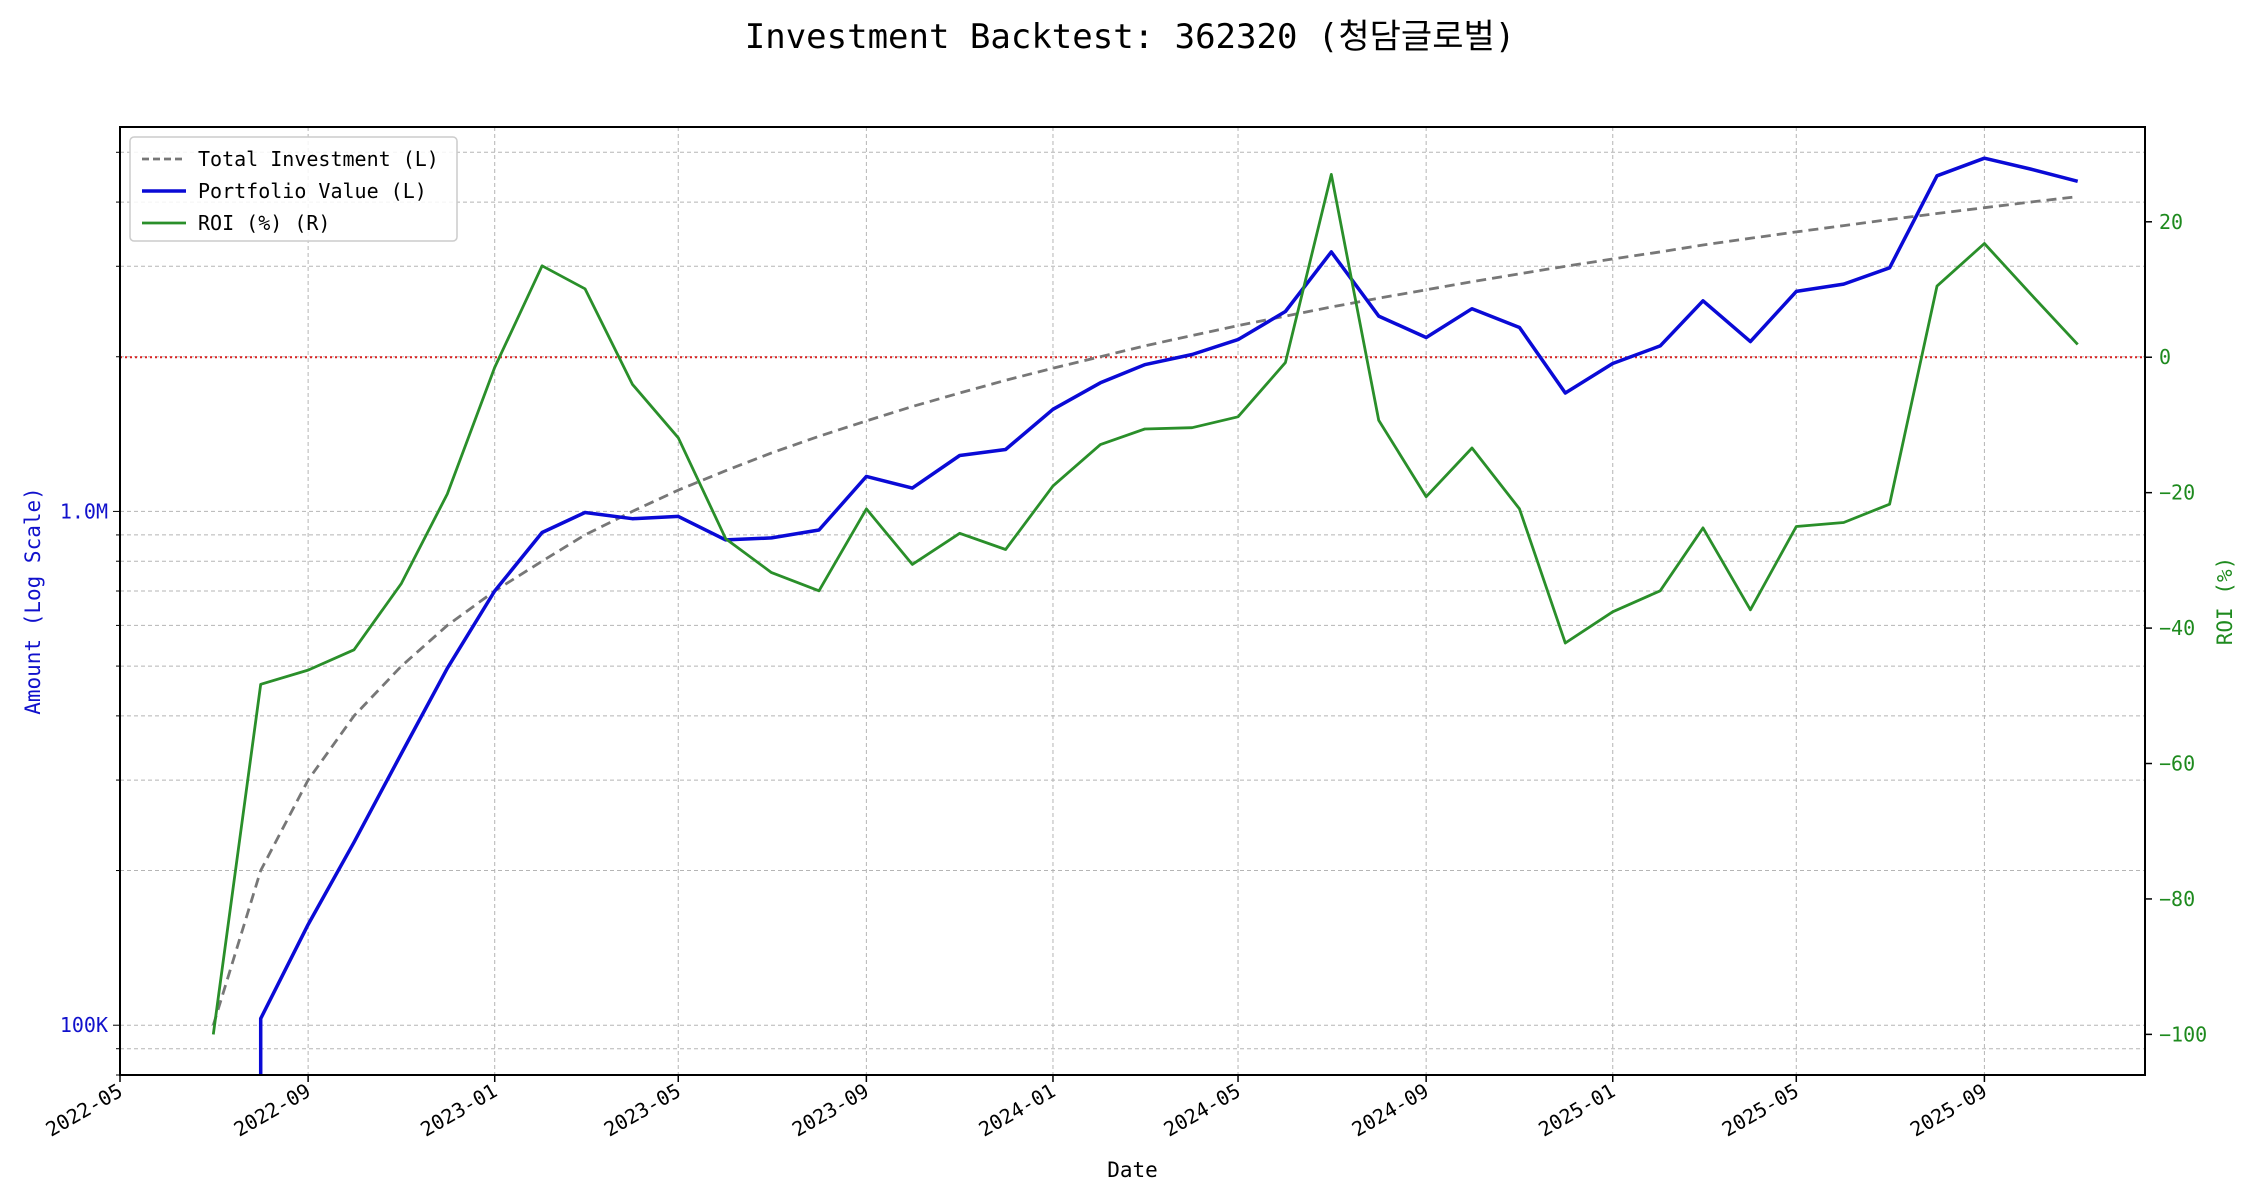 Image resolution: width=2250 pixels, height=1200 pixels. Describe the element at coordinates (1132, 1170) in the screenshot. I see `x-axis-label: Date` at that location.